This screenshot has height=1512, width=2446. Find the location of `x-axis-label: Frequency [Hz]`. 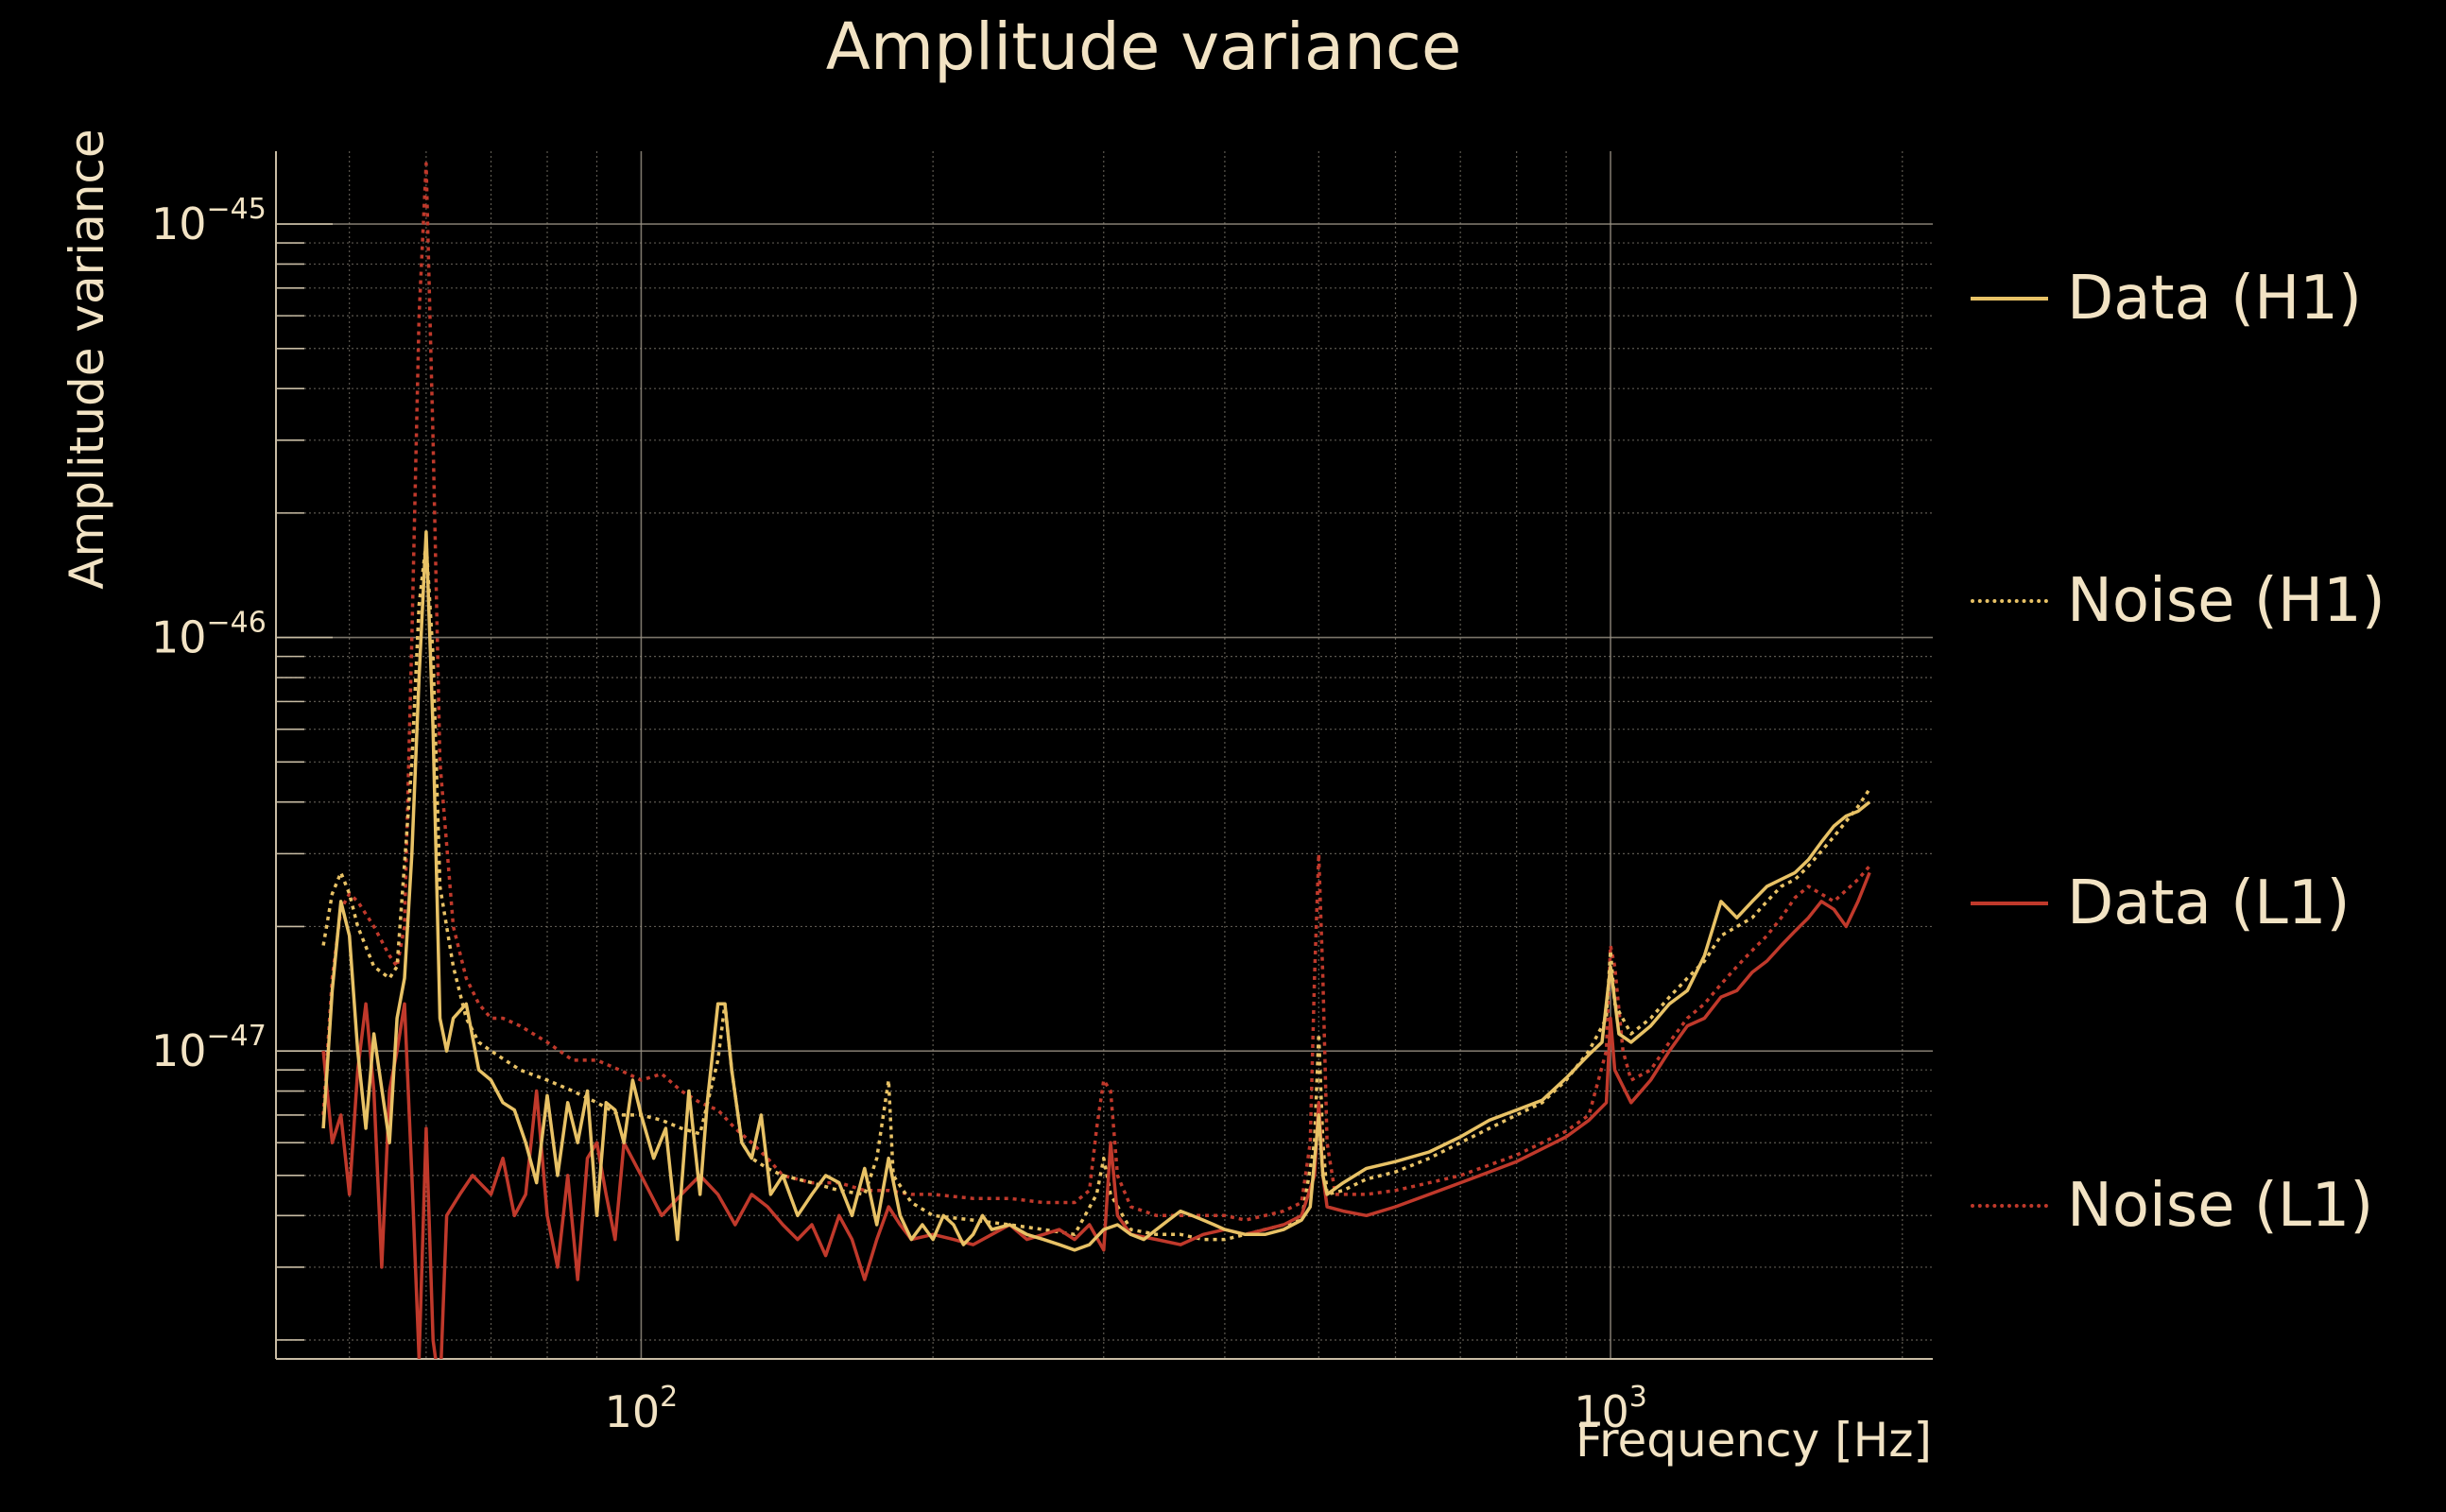

x-axis-label: Frequency [Hz] is located at coordinates (1753, 1440).